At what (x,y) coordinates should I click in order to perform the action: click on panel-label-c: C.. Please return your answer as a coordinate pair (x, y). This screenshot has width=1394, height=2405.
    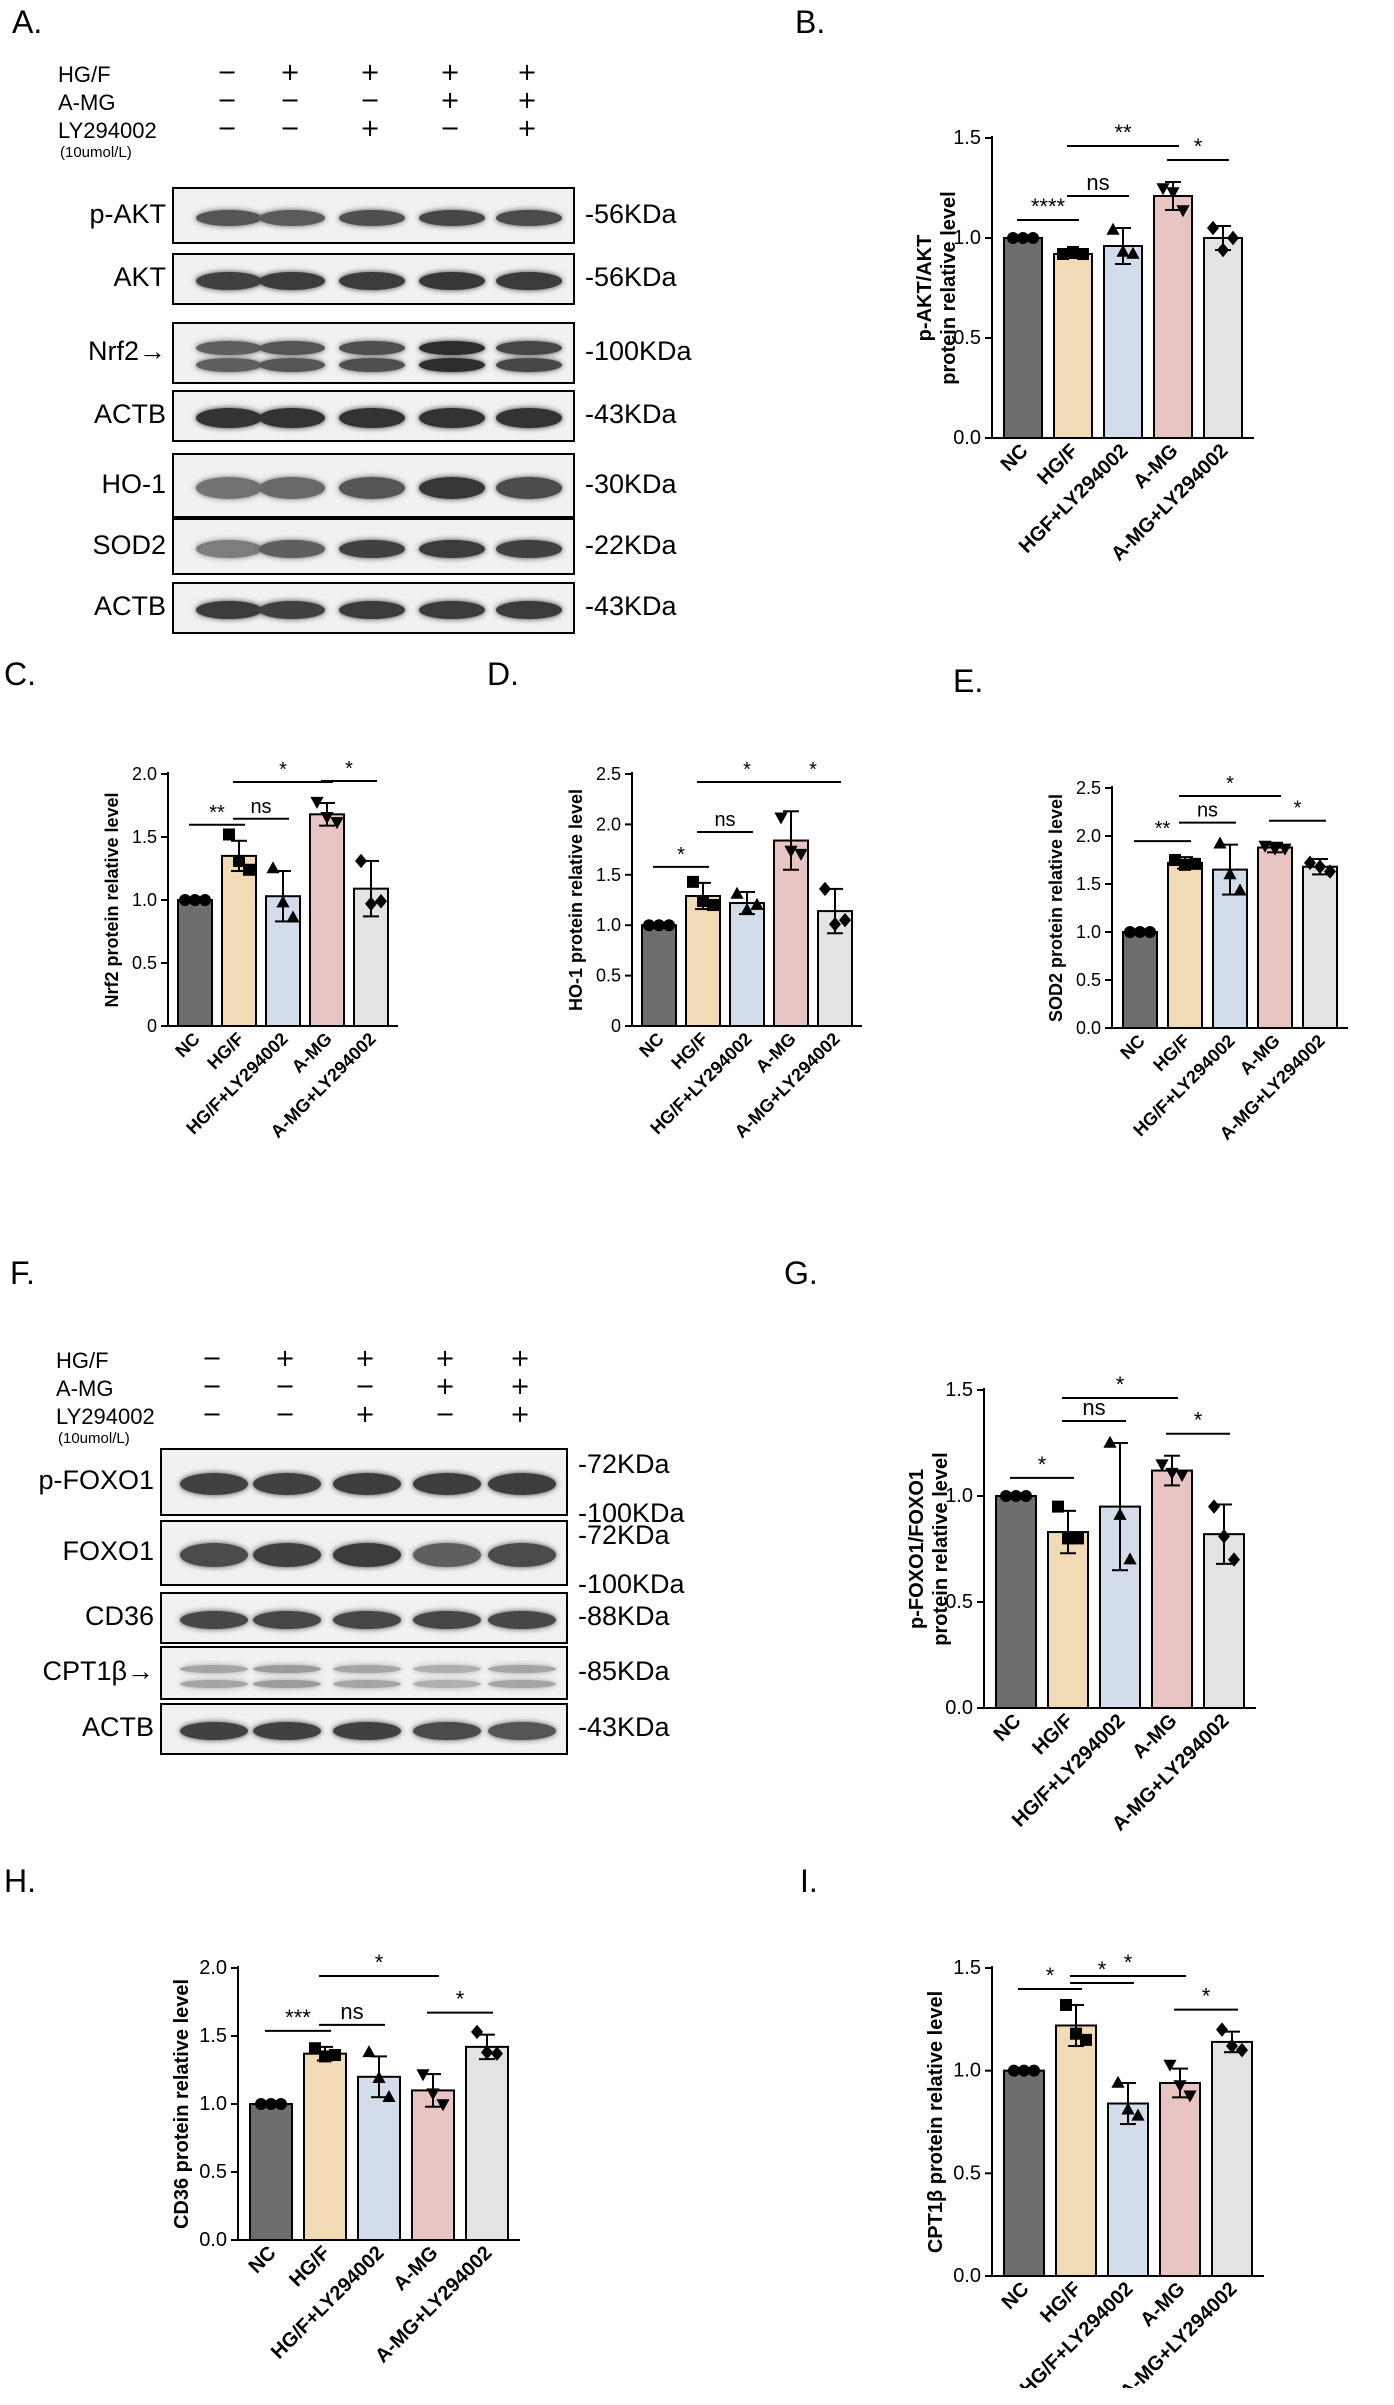
    Looking at the image, I should click on (20, 674).